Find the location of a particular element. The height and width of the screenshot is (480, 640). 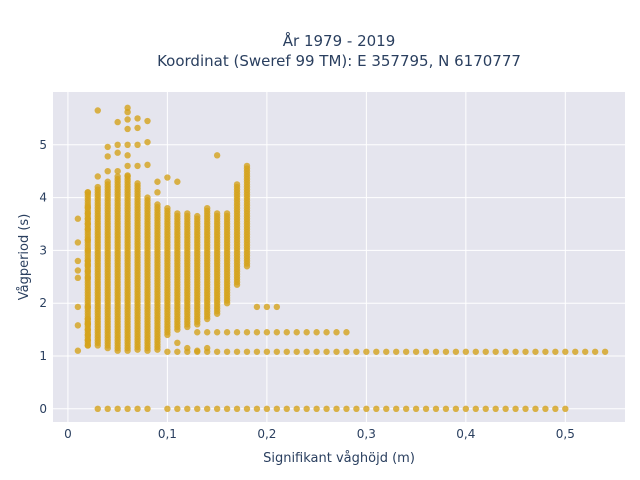

x-tick-label: 0,4 is located at coordinates (465, 434).